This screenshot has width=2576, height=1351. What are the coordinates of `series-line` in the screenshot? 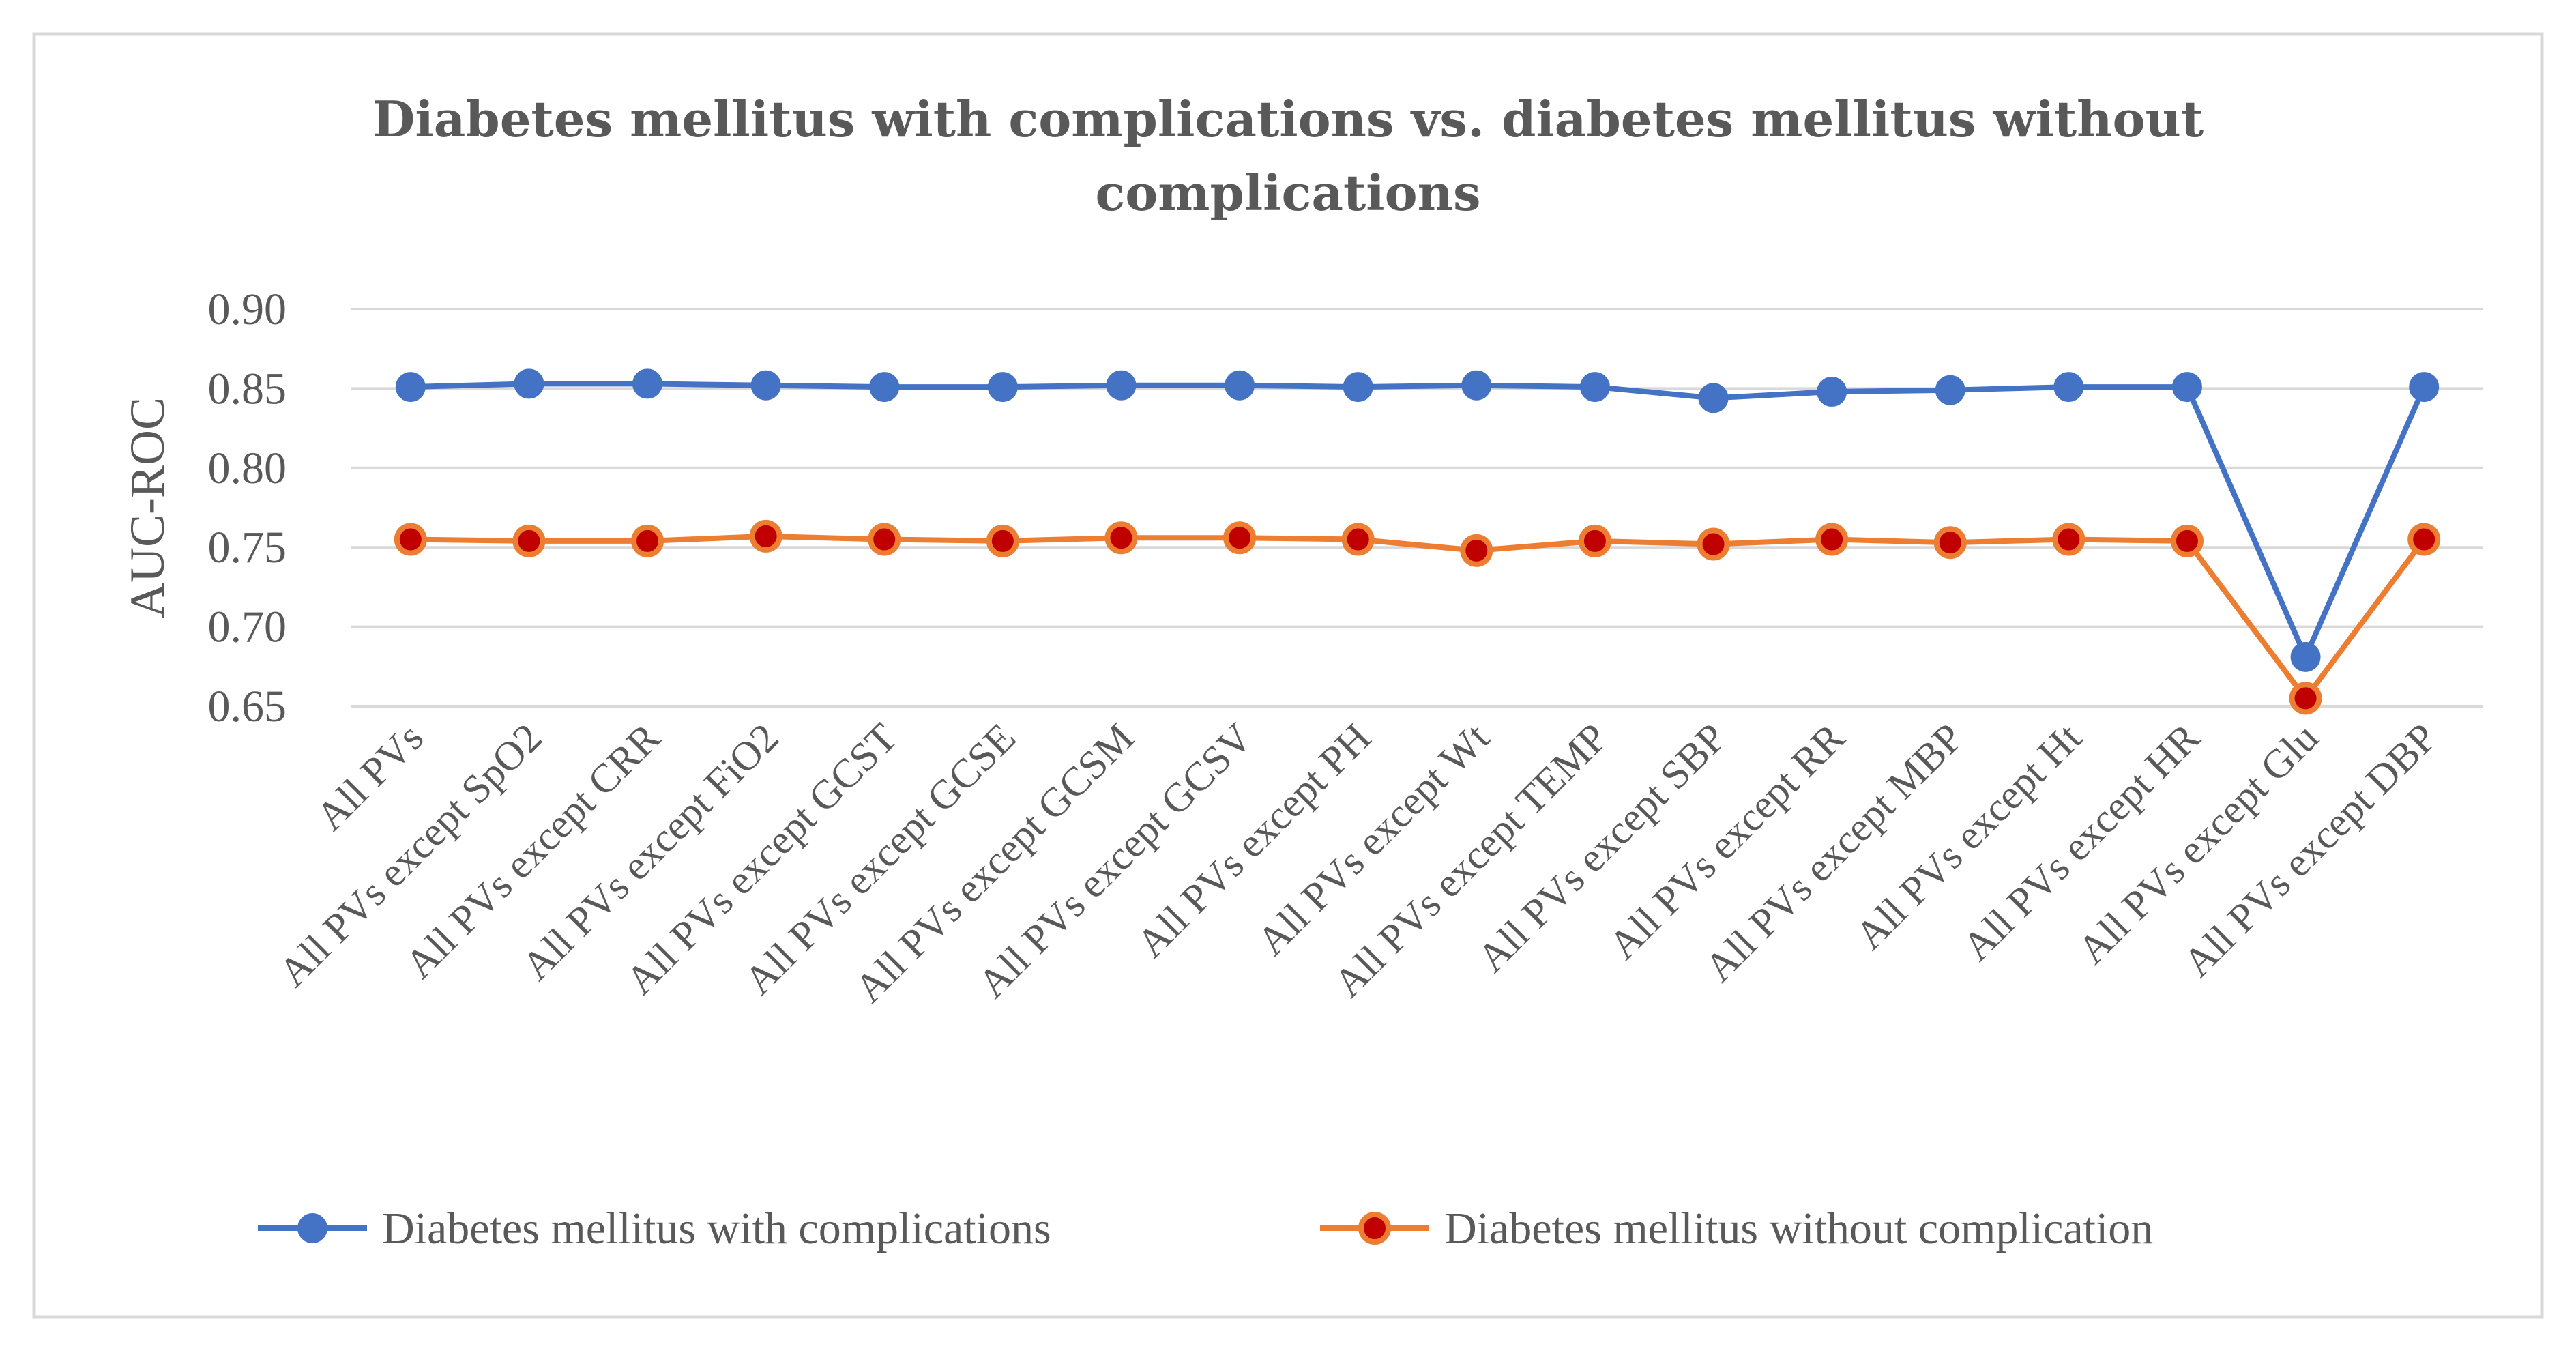 It's located at (1418, 617).